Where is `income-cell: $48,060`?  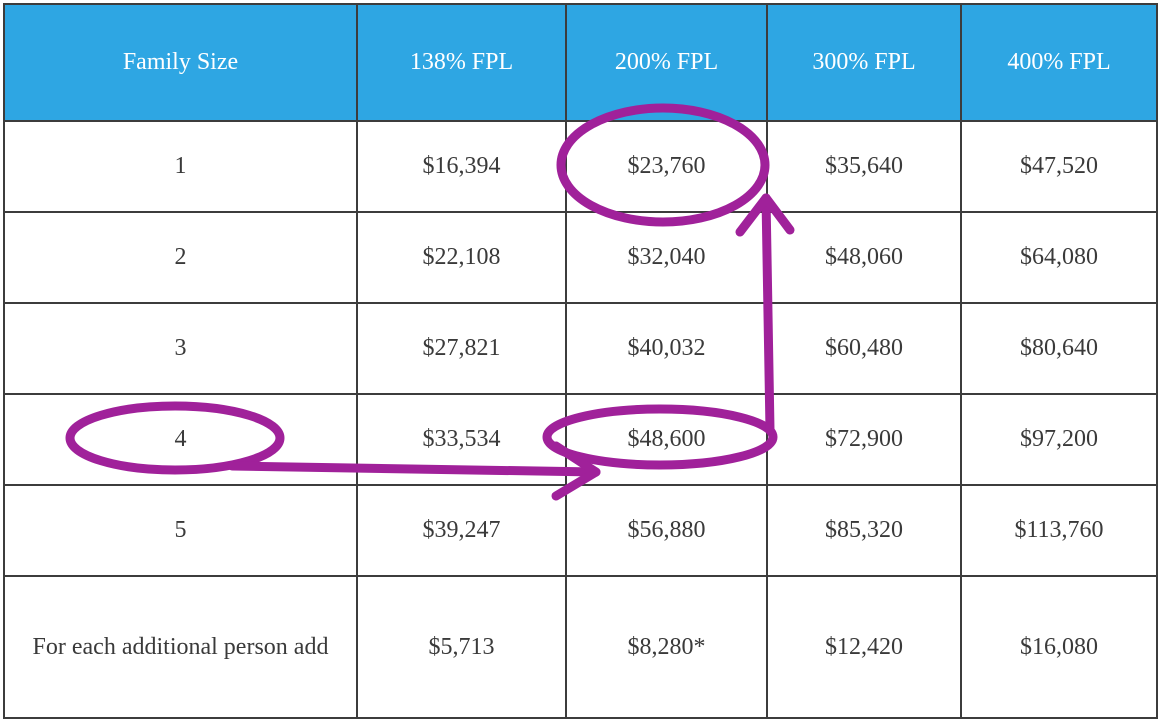 income-cell: $48,060 is located at coordinates (864, 257).